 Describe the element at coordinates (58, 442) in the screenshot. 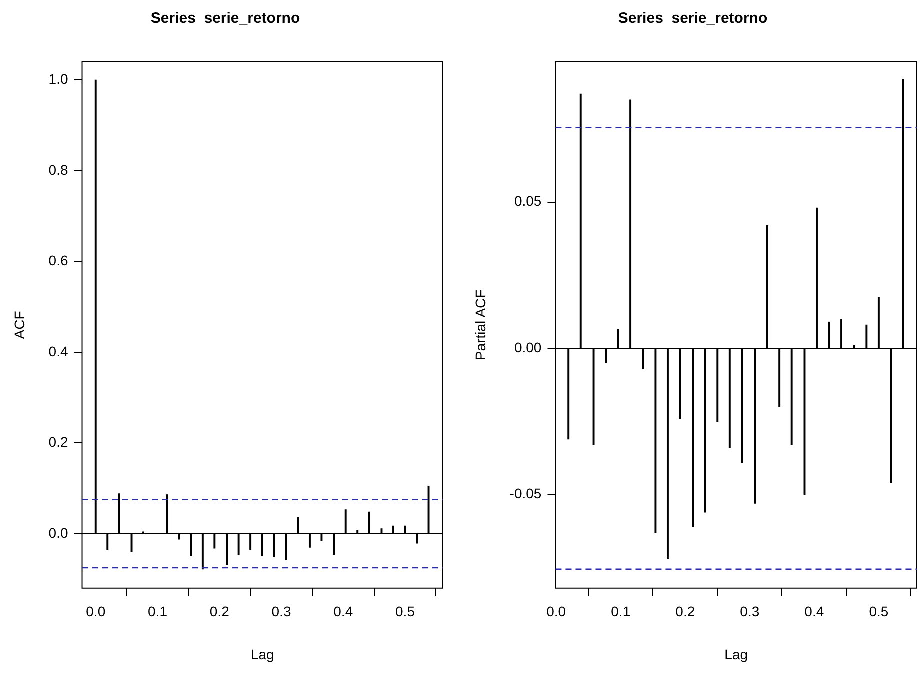

I see `y-tick-label: 0.2` at that location.